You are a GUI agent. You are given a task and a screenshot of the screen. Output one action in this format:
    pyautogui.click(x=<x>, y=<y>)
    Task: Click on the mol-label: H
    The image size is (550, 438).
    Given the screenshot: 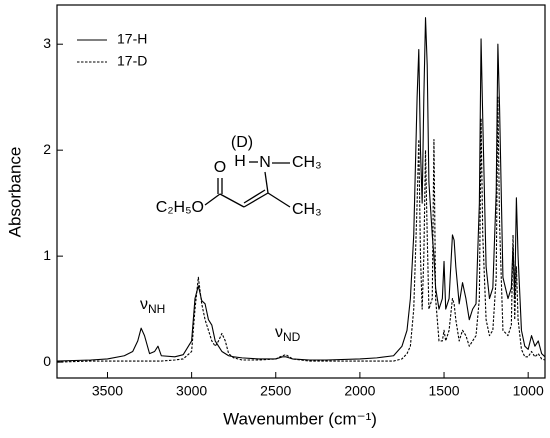 What is the action you would take?
    pyautogui.click(x=240, y=161)
    